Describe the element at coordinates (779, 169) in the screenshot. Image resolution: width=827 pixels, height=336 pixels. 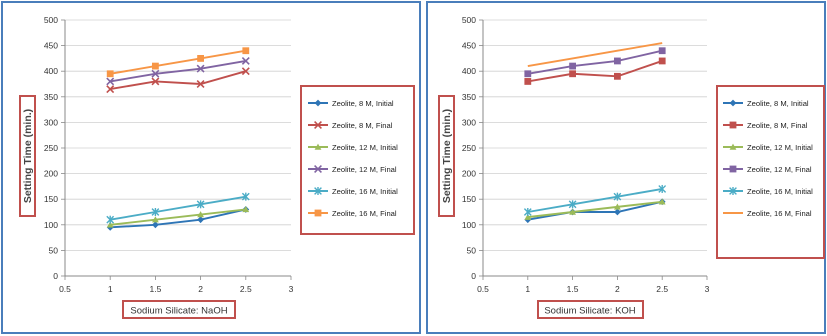
I see `legend-label: Zeolite, 12 M, Final` at that location.